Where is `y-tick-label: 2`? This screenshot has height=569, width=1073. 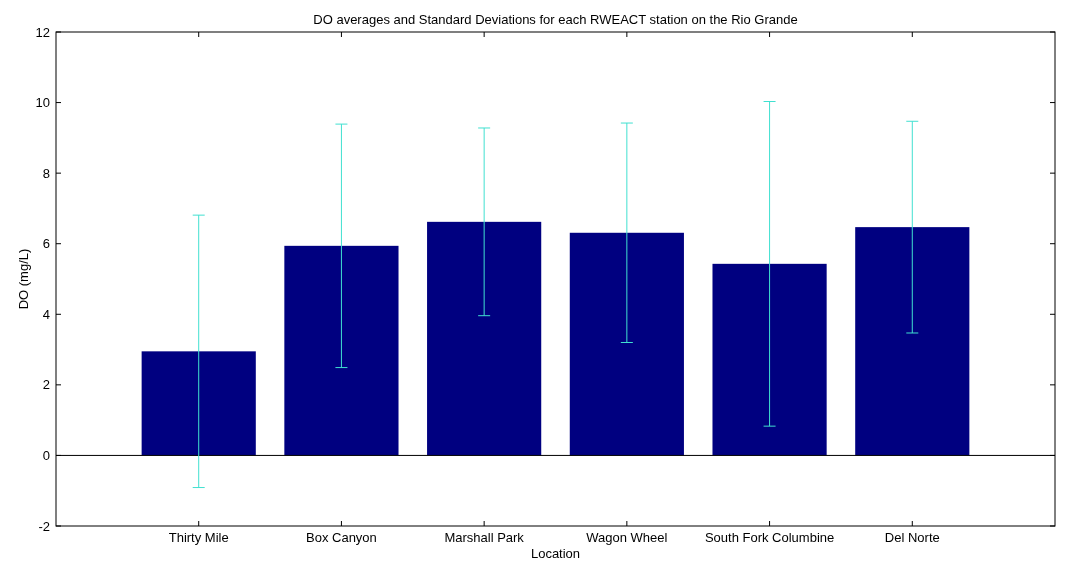
y-tick-label: 2 is located at coordinates (46, 385).